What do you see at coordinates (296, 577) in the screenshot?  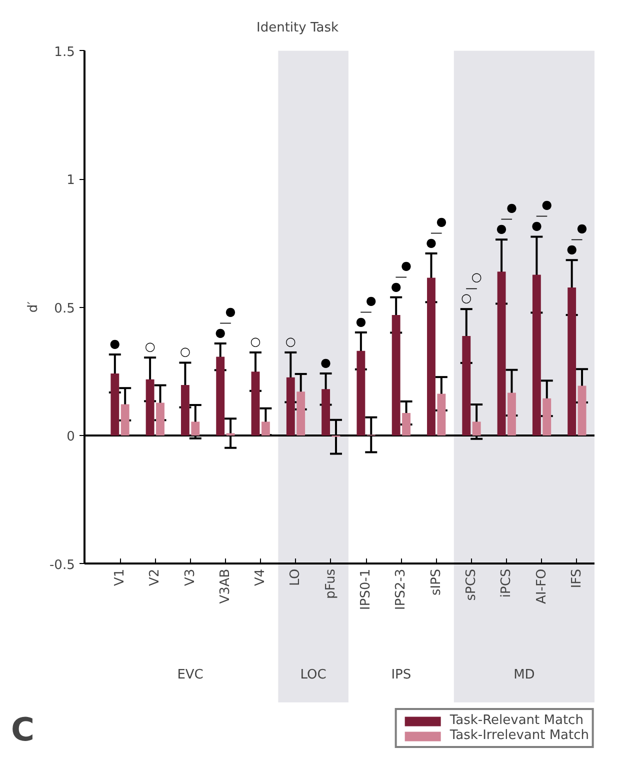 I see `x-tick-label: LO` at bounding box center [296, 577].